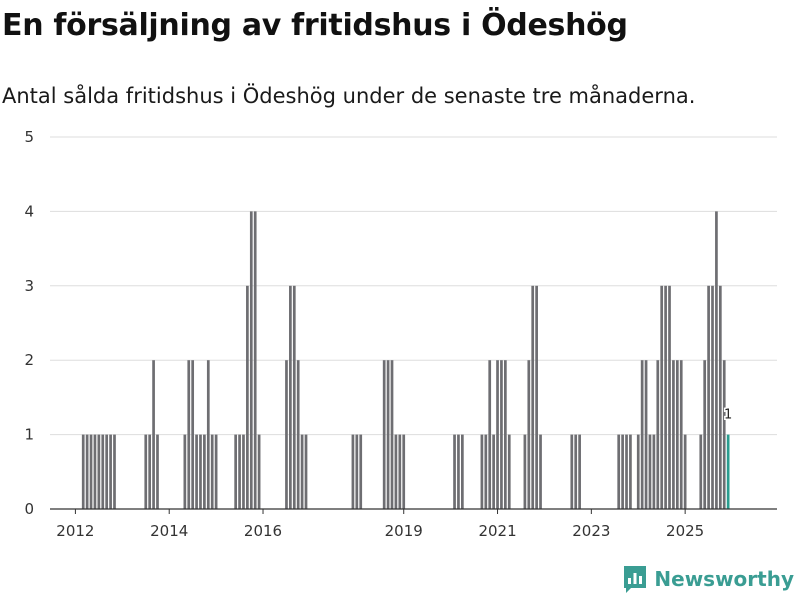 The height and width of the screenshot is (600, 800). Describe the element at coordinates (728, 415) in the screenshot. I see `data-labels: 1` at that location.